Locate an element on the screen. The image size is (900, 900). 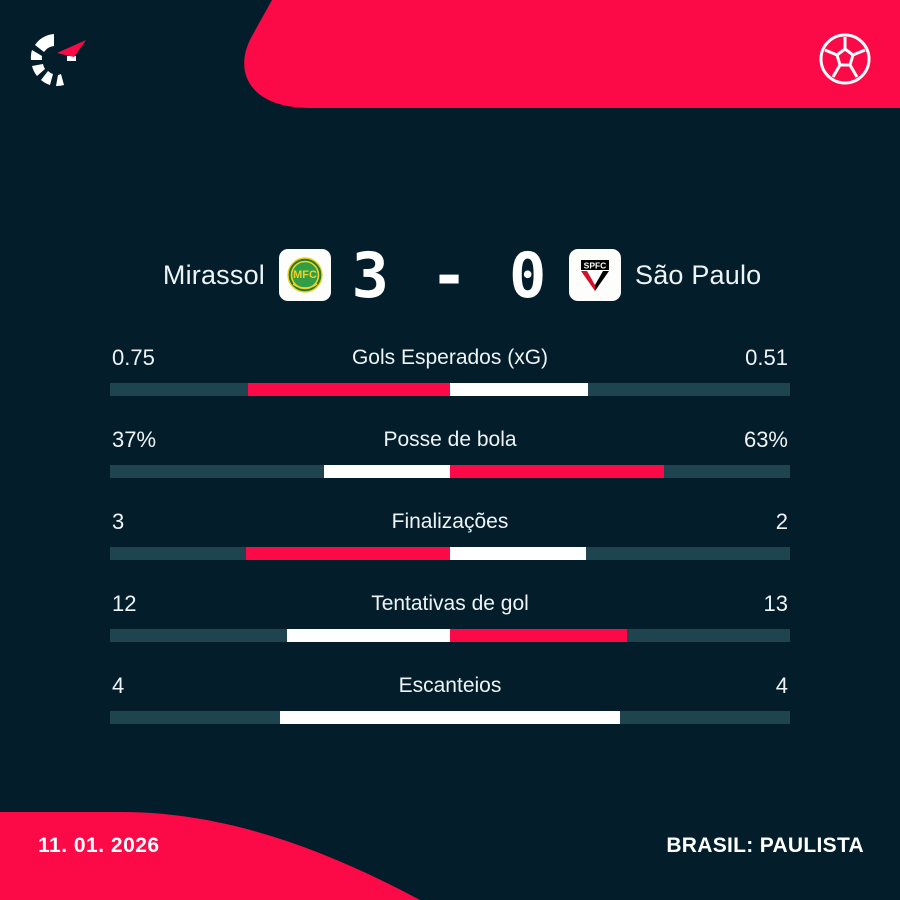
sao-paulo-crest-art: SPFC is located at coordinates (595, 275).